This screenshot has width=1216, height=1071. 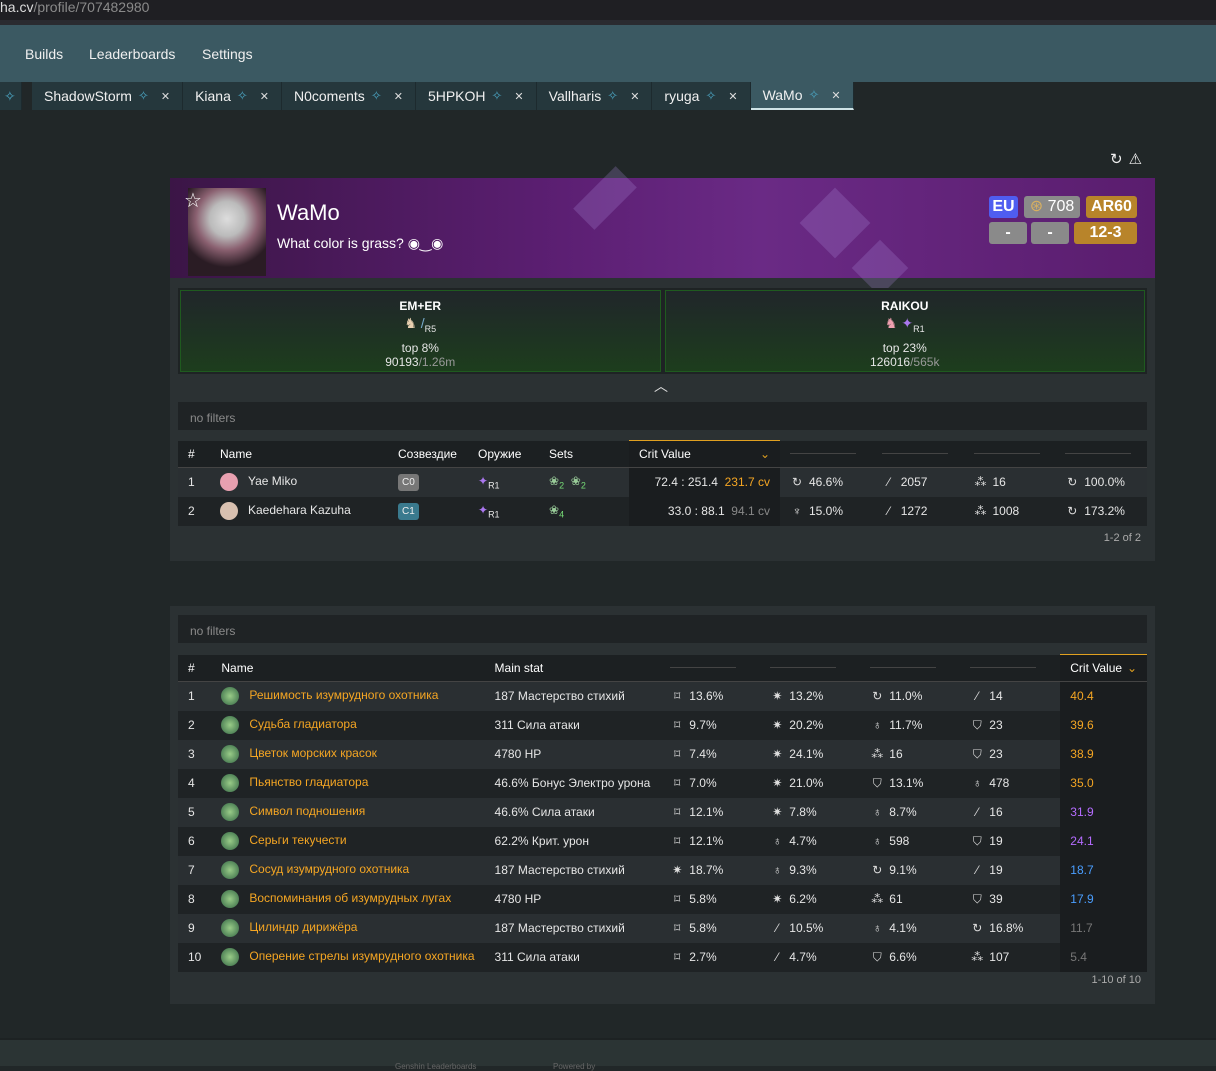 What do you see at coordinates (408, 511) in the screenshot?
I see `constellation-badge: C1` at bounding box center [408, 511].